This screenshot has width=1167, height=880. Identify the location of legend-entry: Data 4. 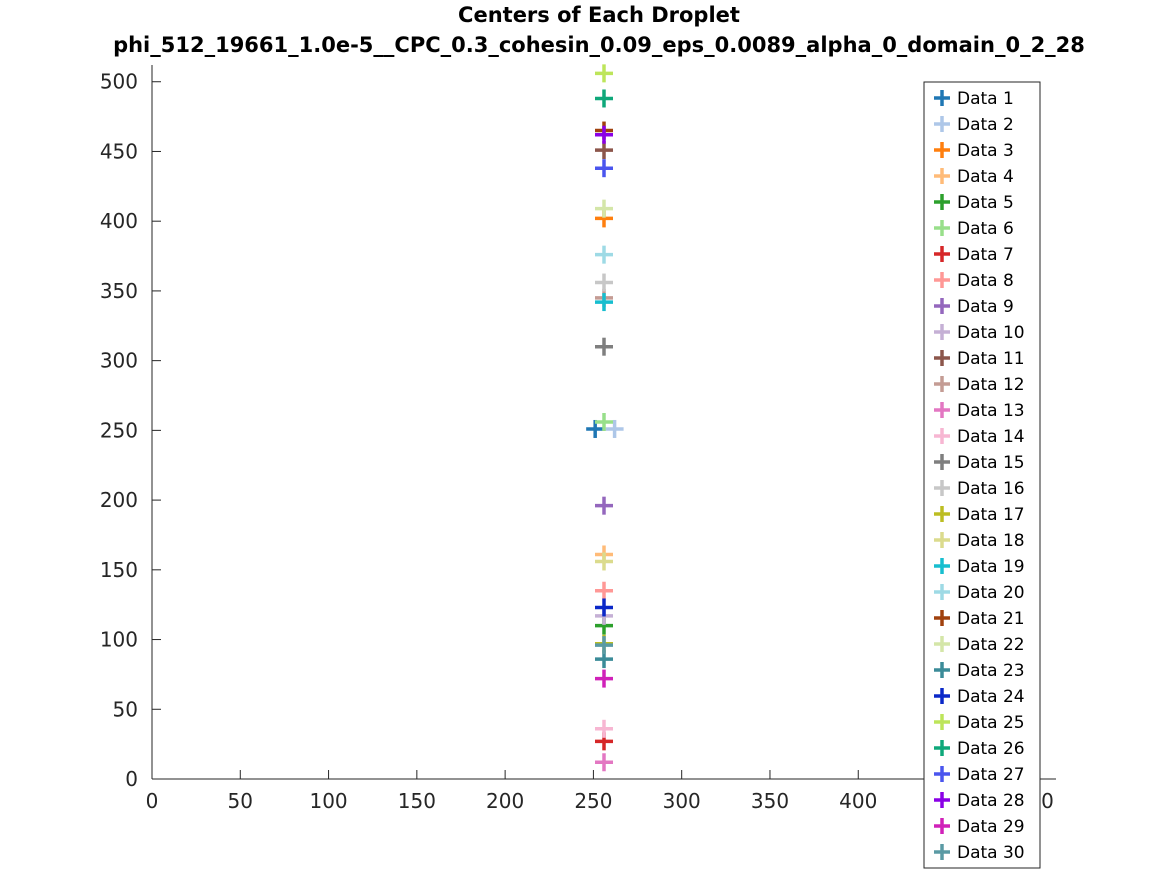
(974, 177).